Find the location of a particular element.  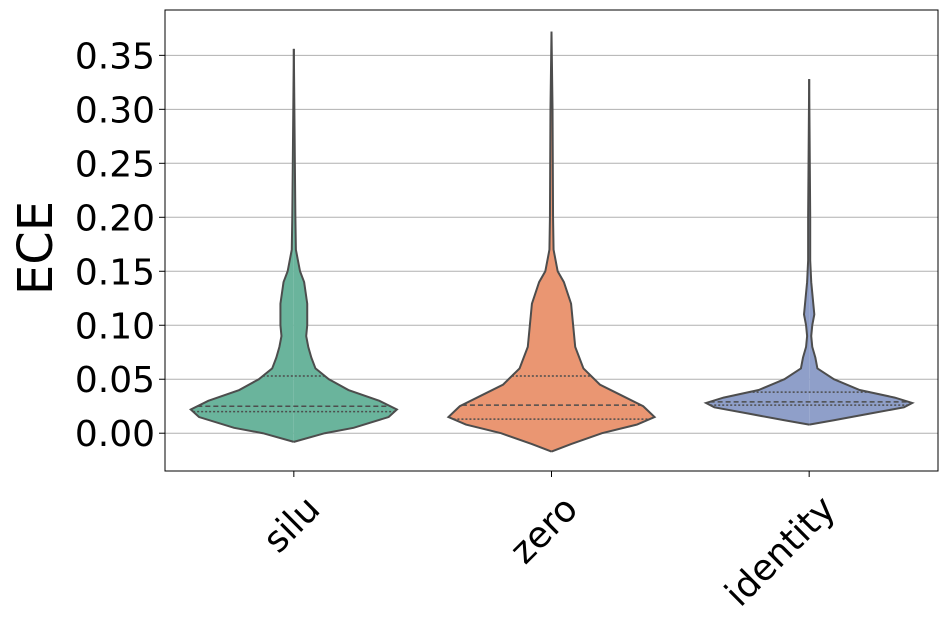

y-tick-label: 0.00 is located at coordinates (115, 434).